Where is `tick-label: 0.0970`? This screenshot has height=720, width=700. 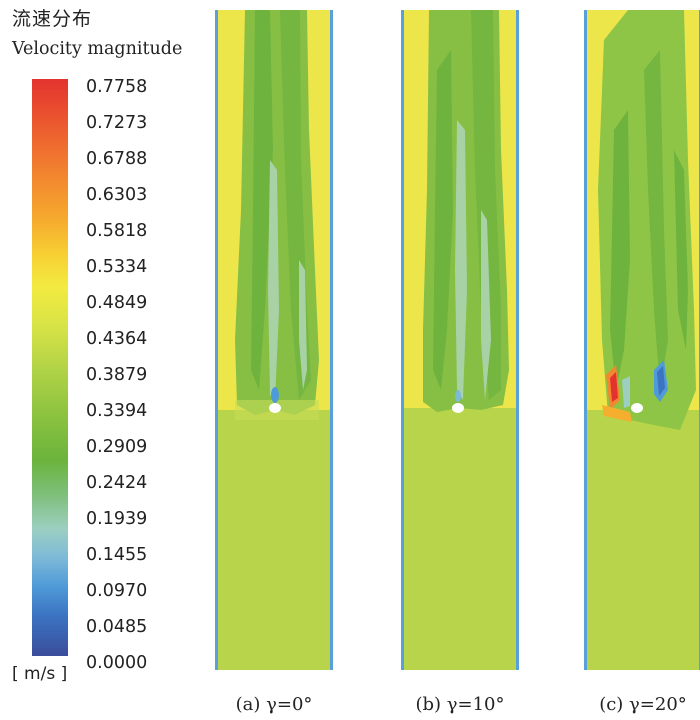 tick-label: 0.0970 is located at coordinates (117, 591).